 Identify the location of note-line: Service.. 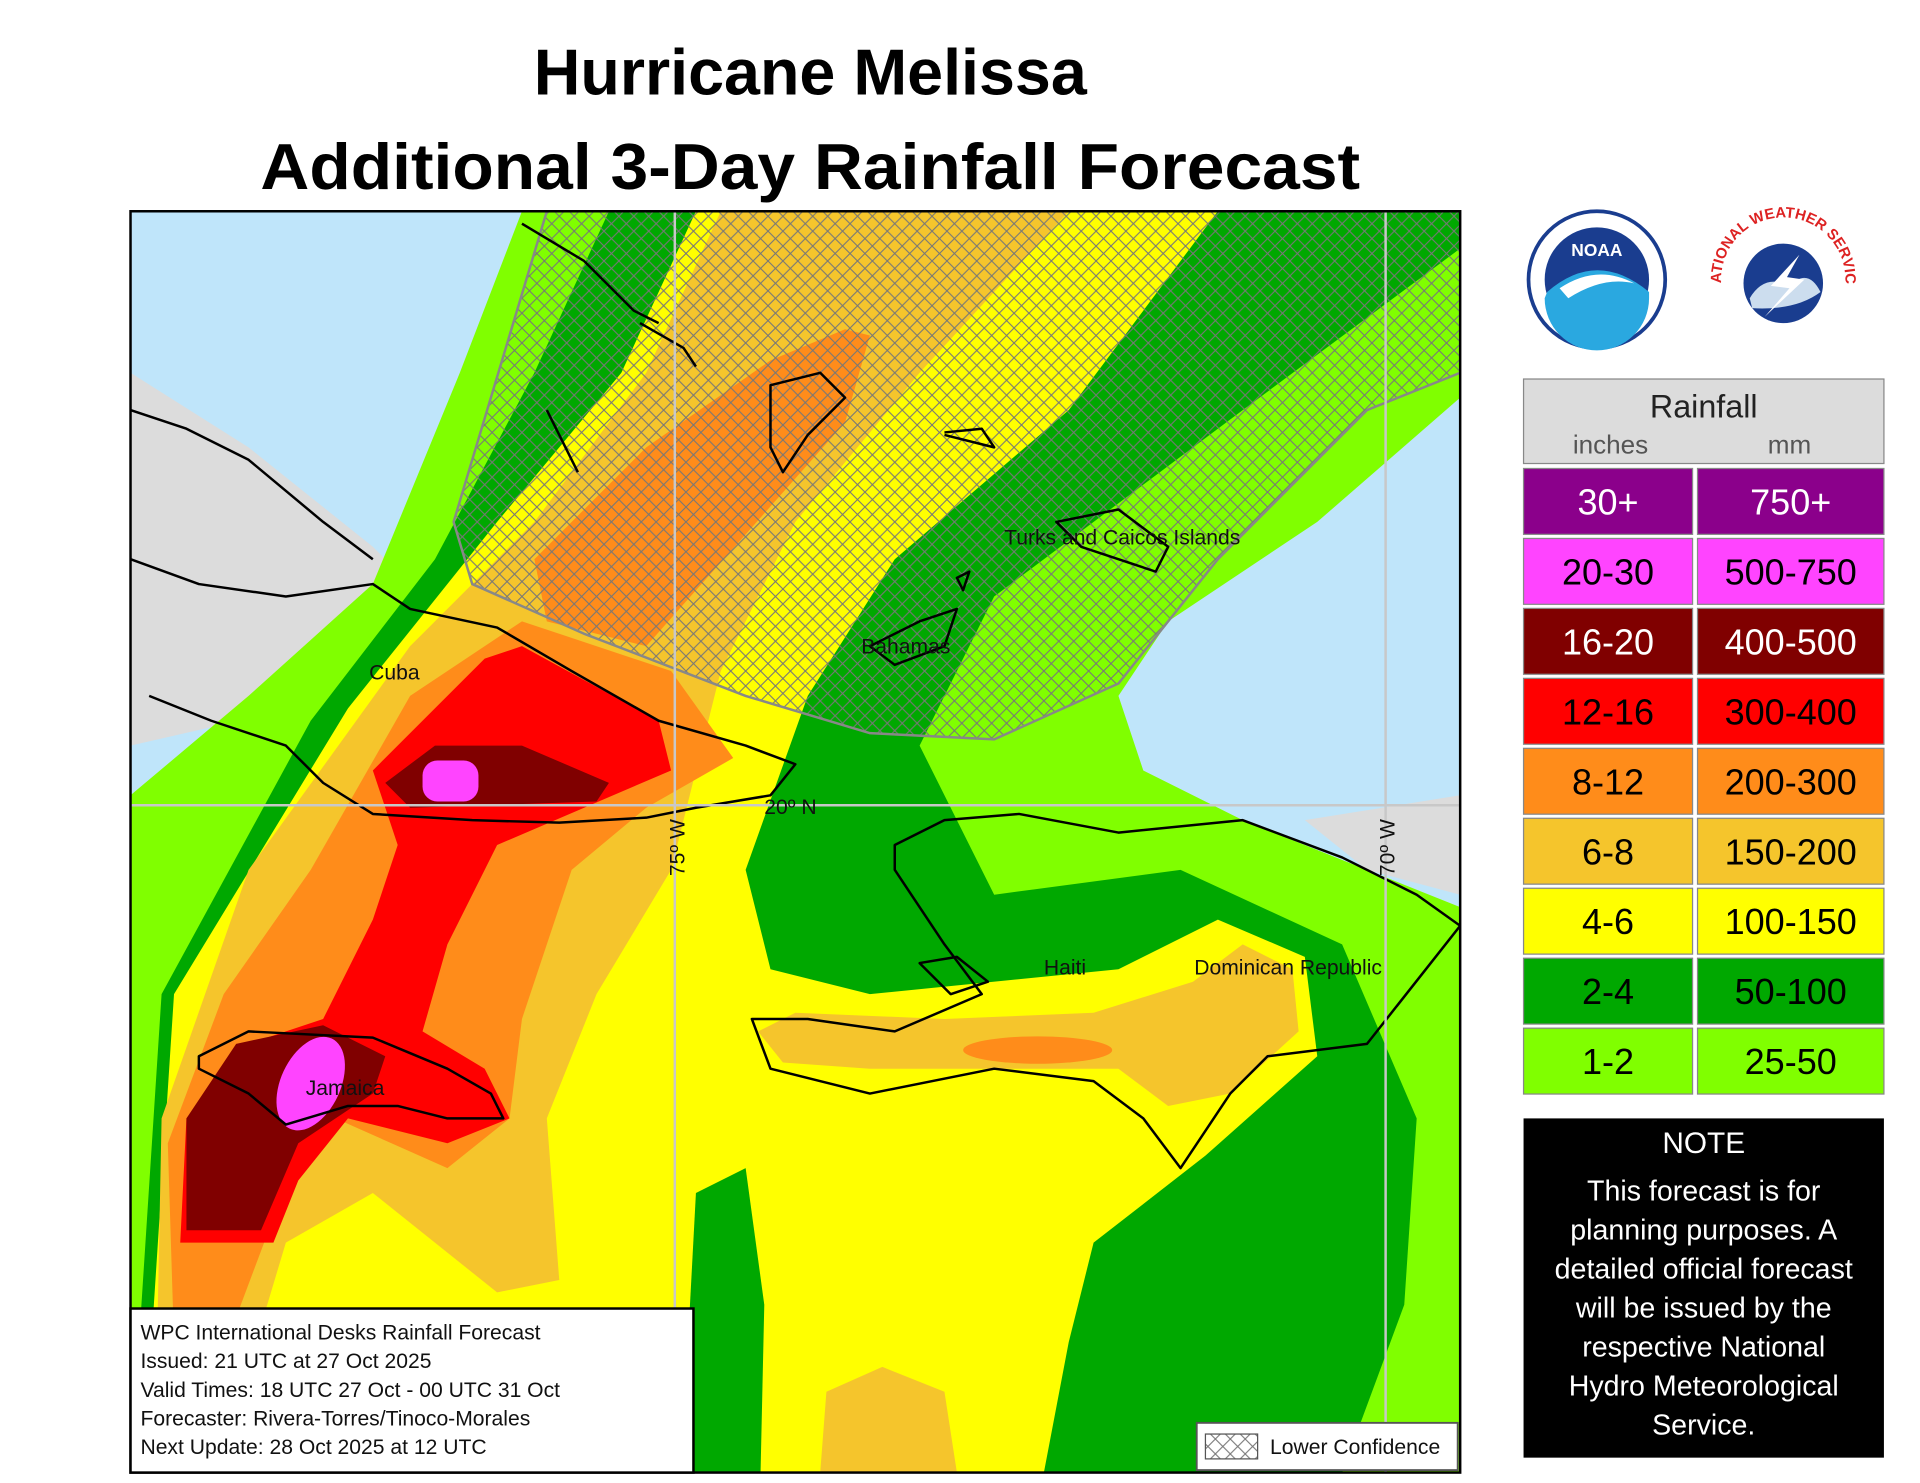
(1703, 1426).